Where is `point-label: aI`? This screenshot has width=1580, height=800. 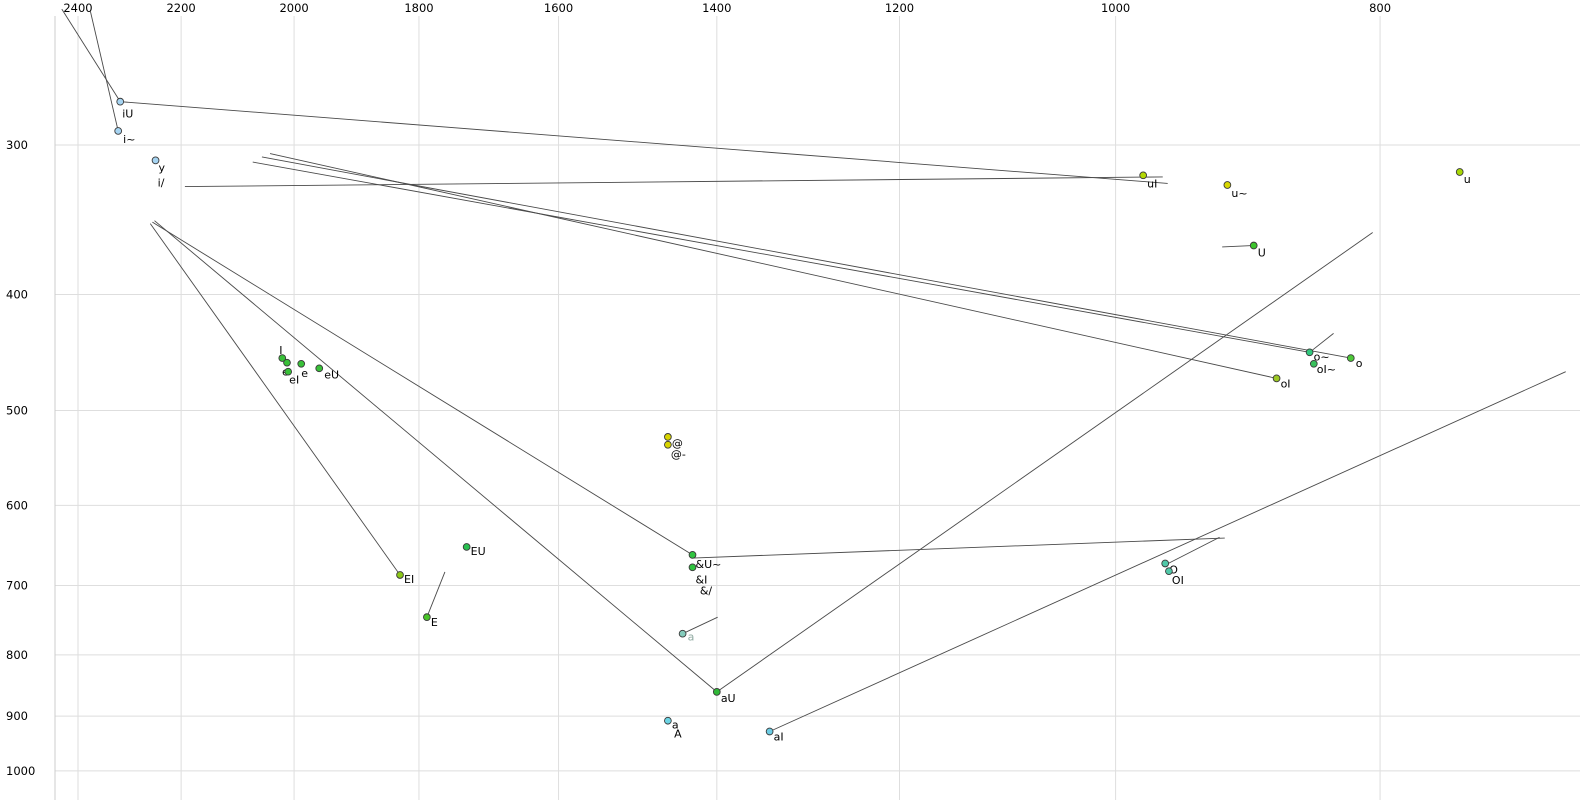 point-label: aI is located at coordinates (779, 736).